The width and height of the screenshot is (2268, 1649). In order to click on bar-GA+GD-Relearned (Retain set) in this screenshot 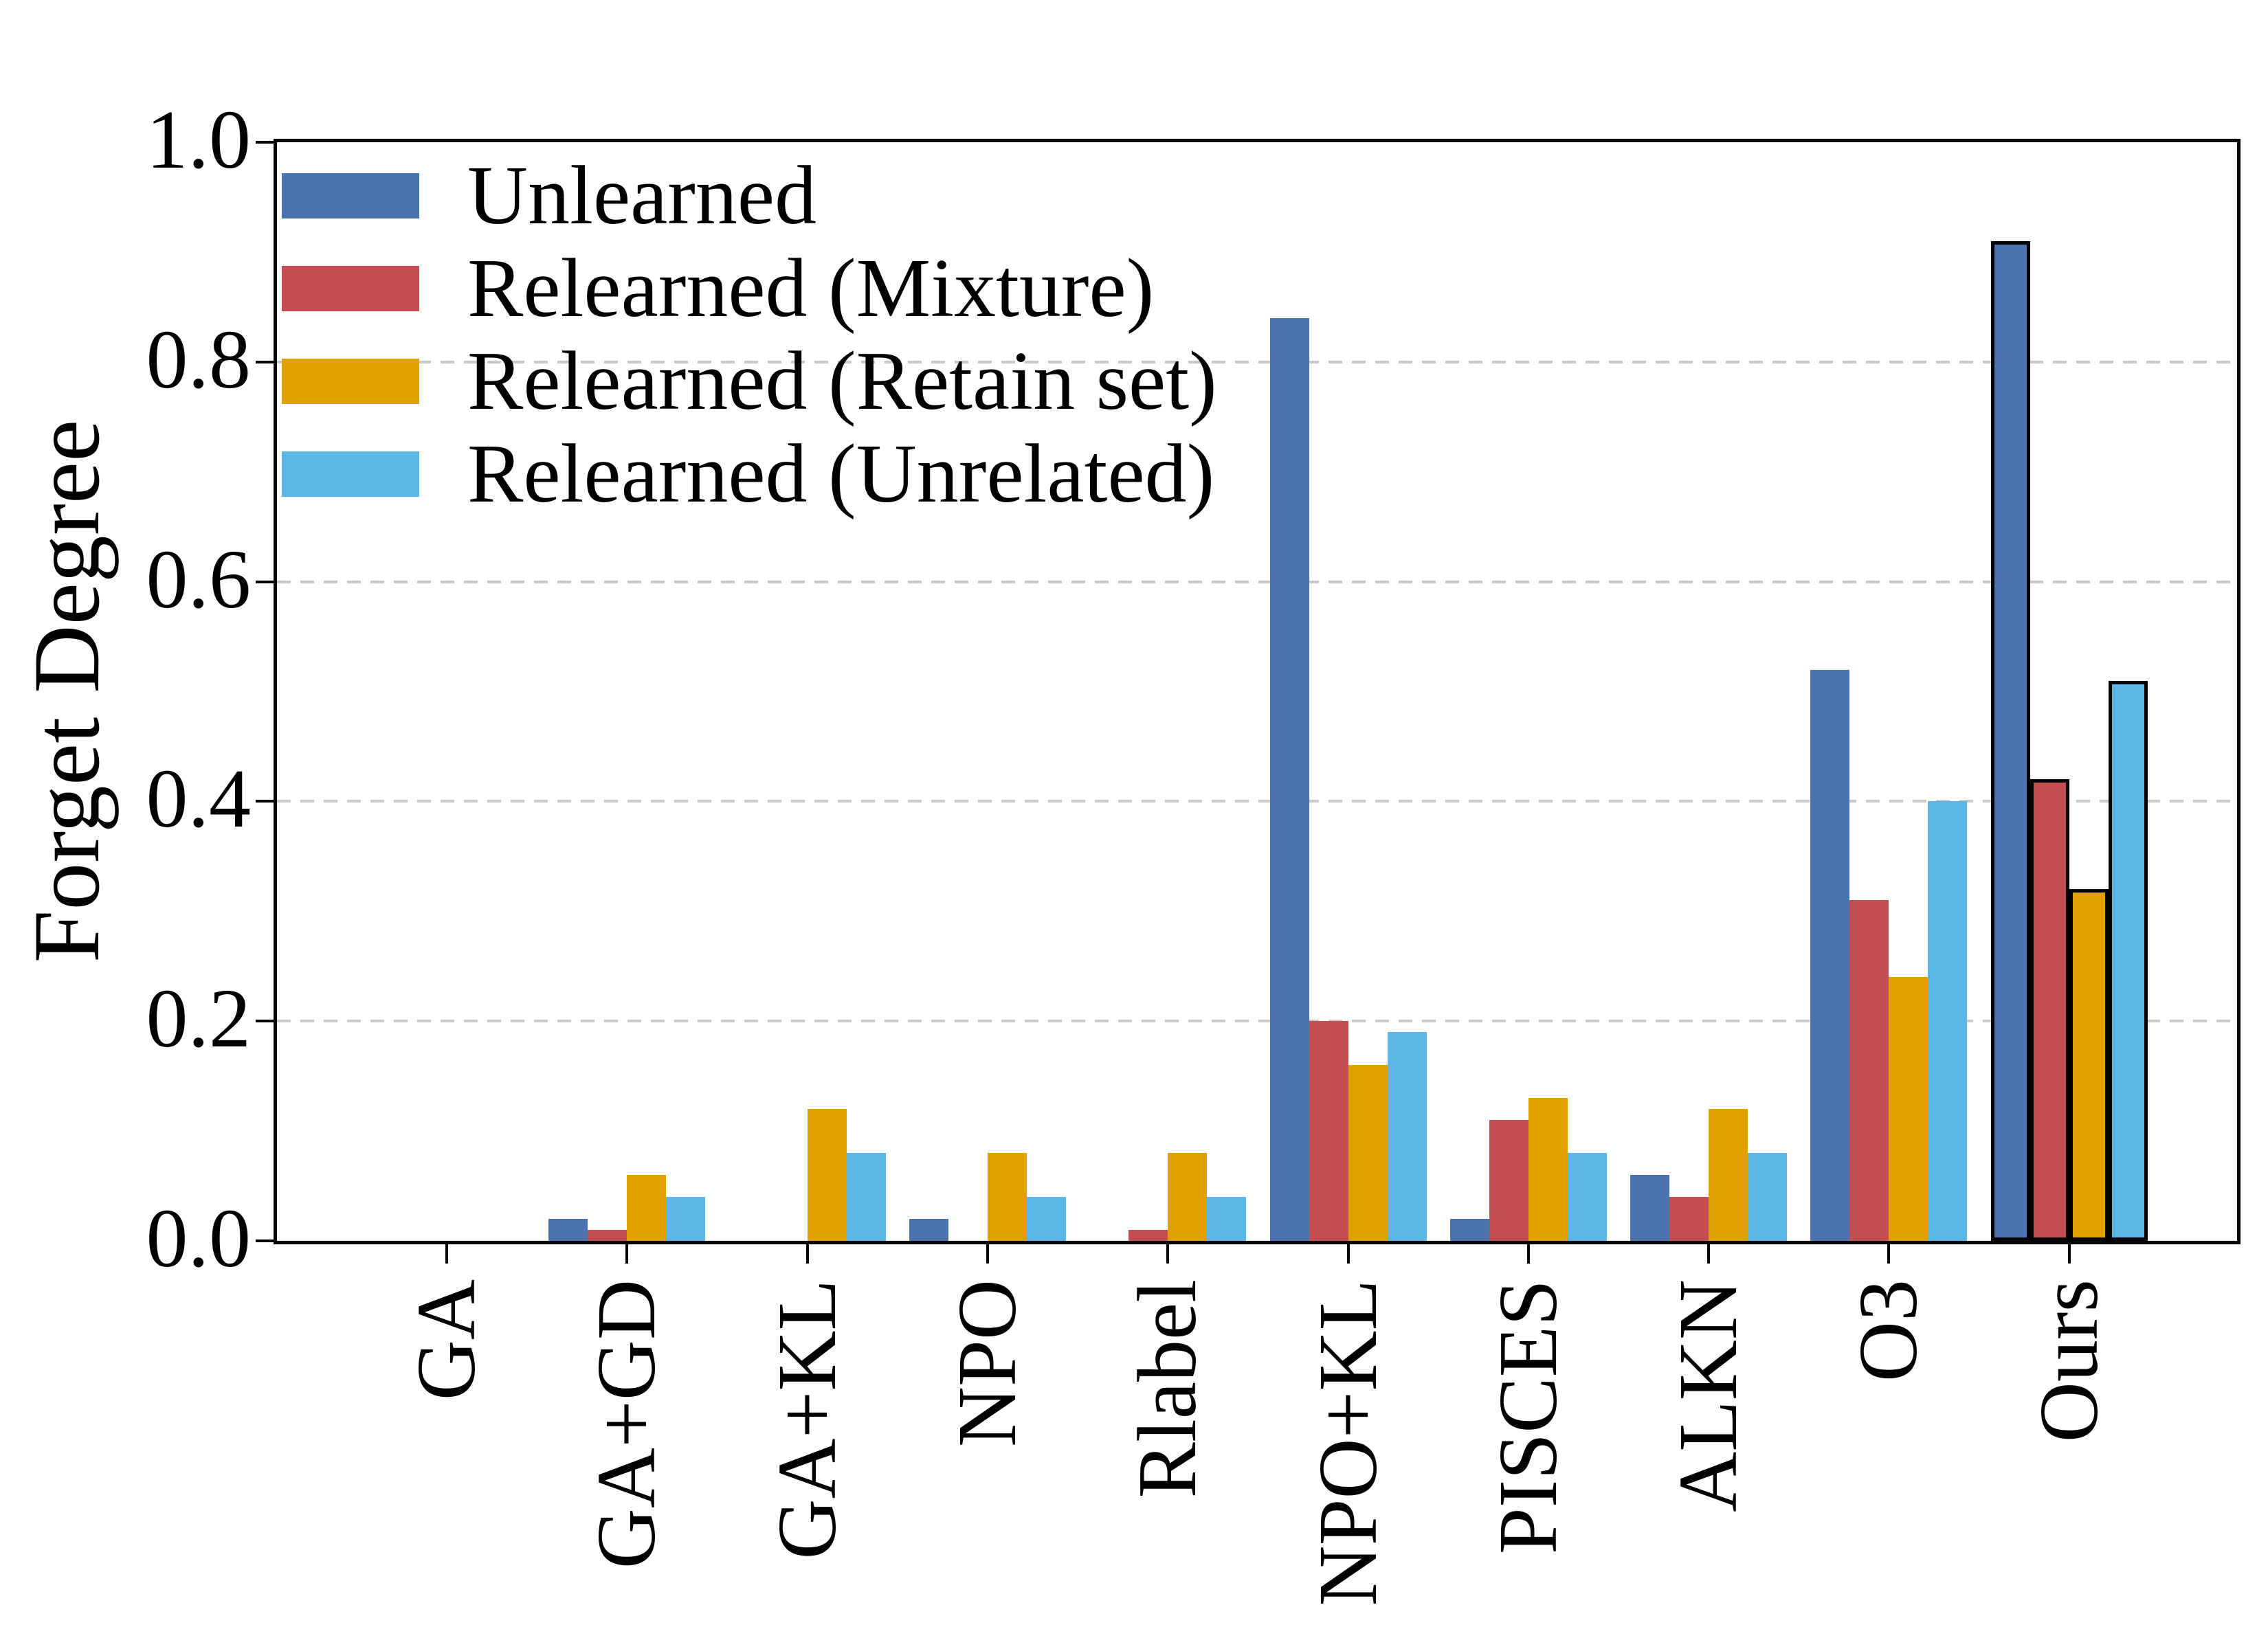, I will do `click(647, 1208)`.